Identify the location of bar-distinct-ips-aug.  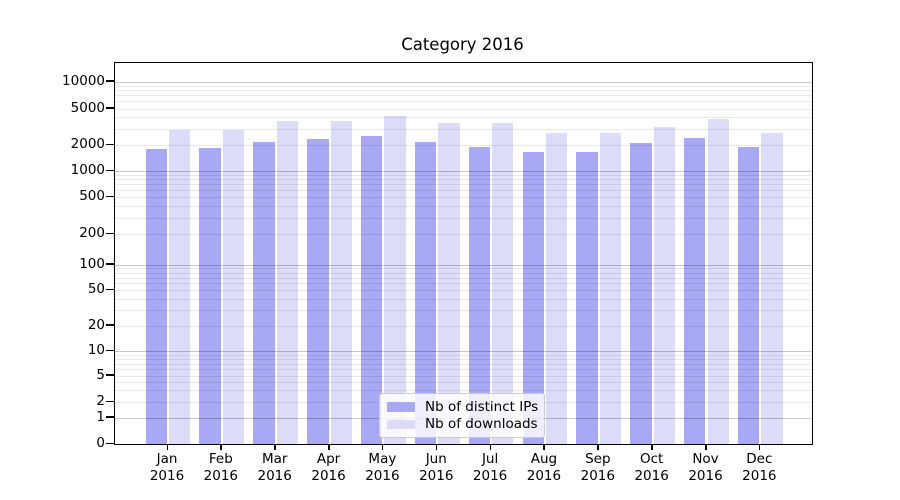
(533, 298).